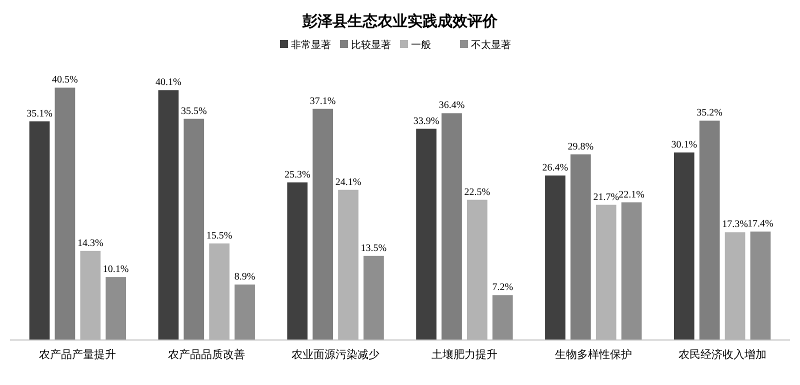 The image size is (800, 385). What do you see at coordinates (336, 354) in the screenshot?
I see `x-tick-label: 农业面源污染减少` at bounding box center [336, 354].